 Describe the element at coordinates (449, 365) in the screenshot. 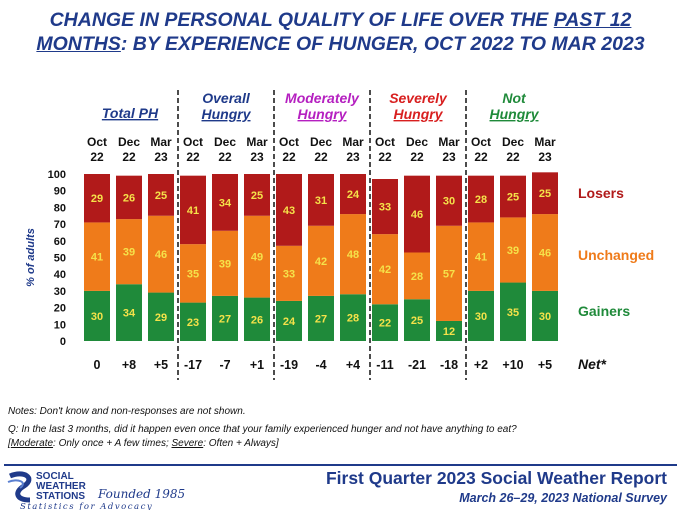

I see `net-value-label: -18` at that location.